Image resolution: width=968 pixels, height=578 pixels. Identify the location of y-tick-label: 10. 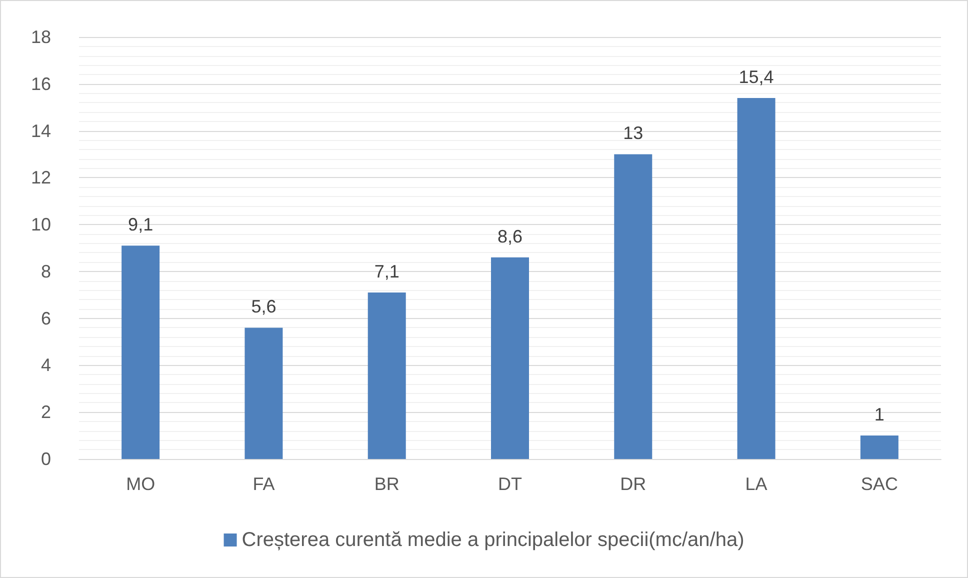
(40, 224).